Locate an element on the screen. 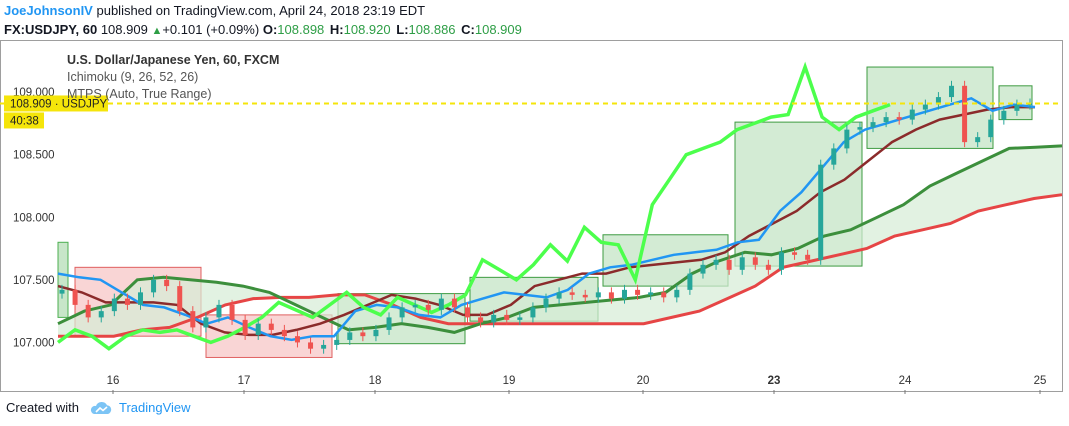 This screenshot has width=1069, height=426. open-value: 108.898 is located at coordinates (301, 29).